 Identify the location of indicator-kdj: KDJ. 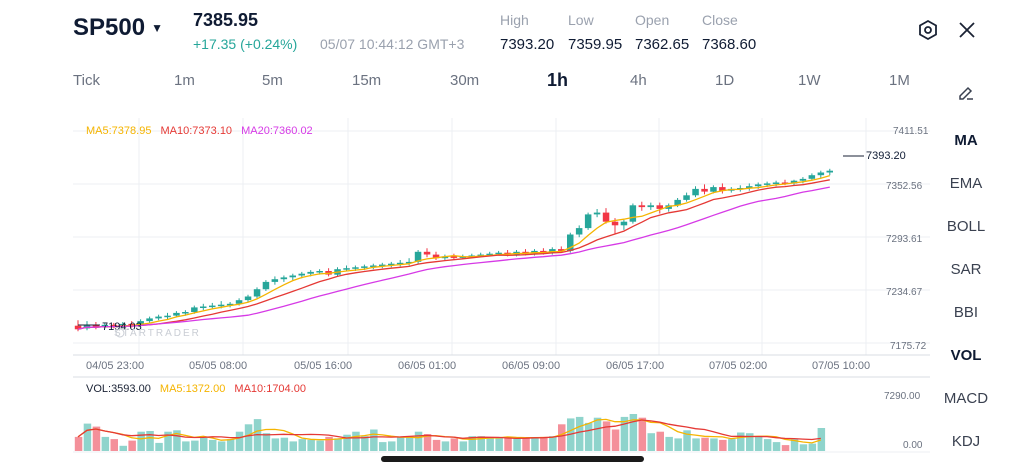
(966, 441).